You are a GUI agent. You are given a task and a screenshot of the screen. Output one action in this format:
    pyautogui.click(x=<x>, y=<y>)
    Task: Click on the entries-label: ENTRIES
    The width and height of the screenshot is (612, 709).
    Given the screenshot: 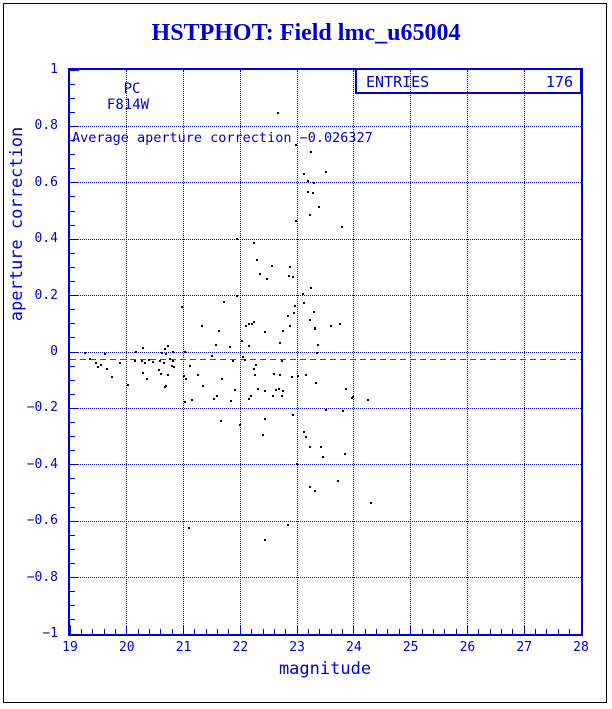 What is the action you would take?
    pyautogui.click(x=398, y=82)
    